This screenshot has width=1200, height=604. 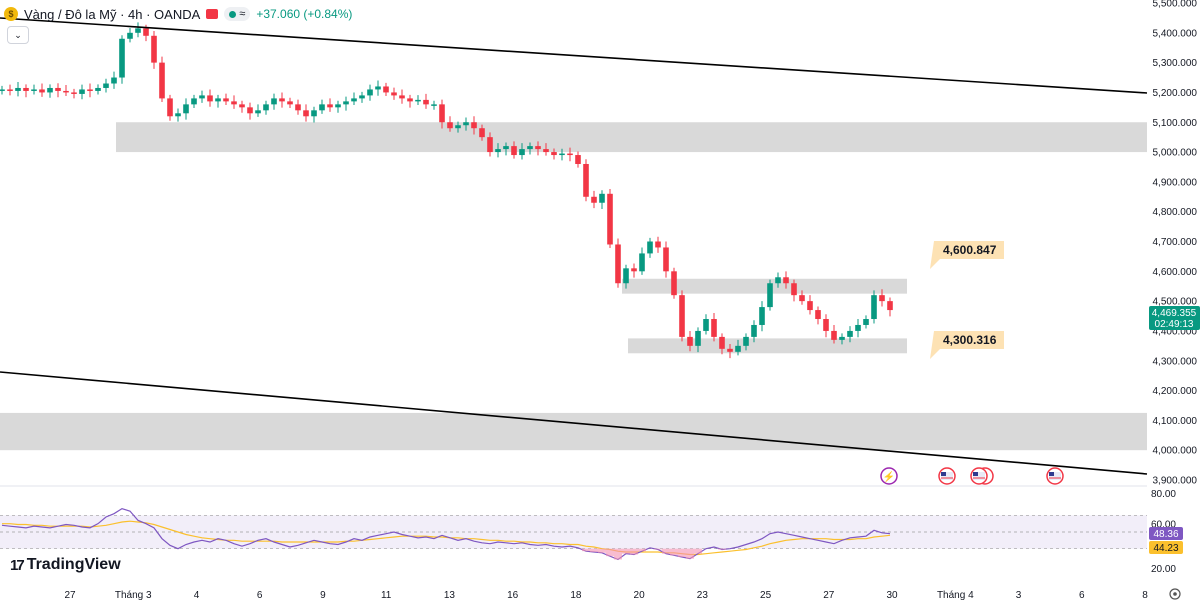 What do you see at coordinates (967, 255) in the screenshot?
I see `price-tag-upper: 4,600.847` at bounding box center [967, 255].